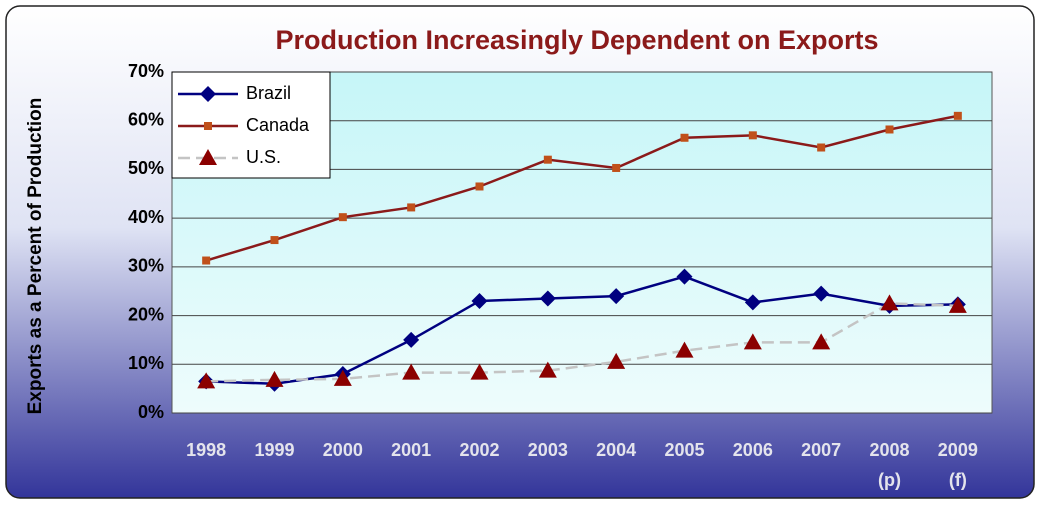 The height and width of the screenshot is (506, 1042). I want to click on legend-label: Canada, so click(278, 125).